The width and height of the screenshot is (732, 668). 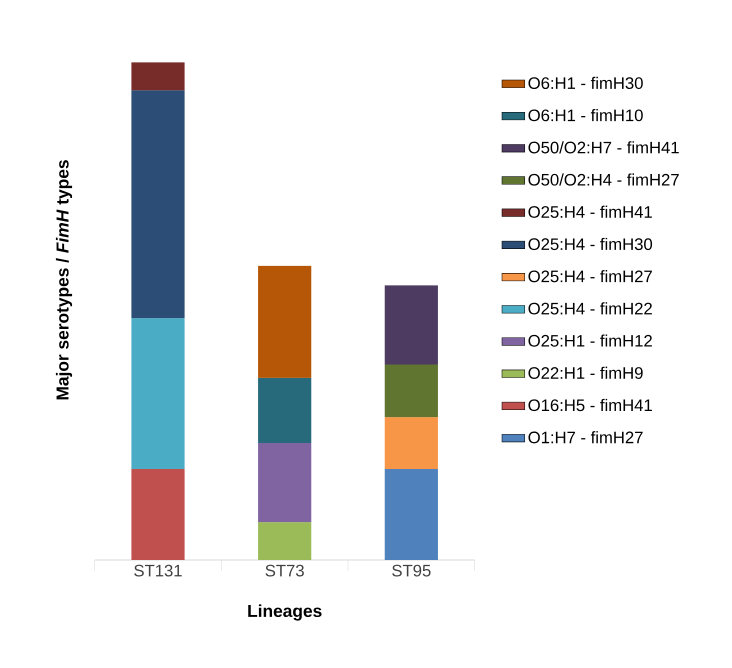 What do you see at coordinates (285, 612) in the screenshot?
I see `x-axis-title: Lineages` at bounding box center [285, 612].